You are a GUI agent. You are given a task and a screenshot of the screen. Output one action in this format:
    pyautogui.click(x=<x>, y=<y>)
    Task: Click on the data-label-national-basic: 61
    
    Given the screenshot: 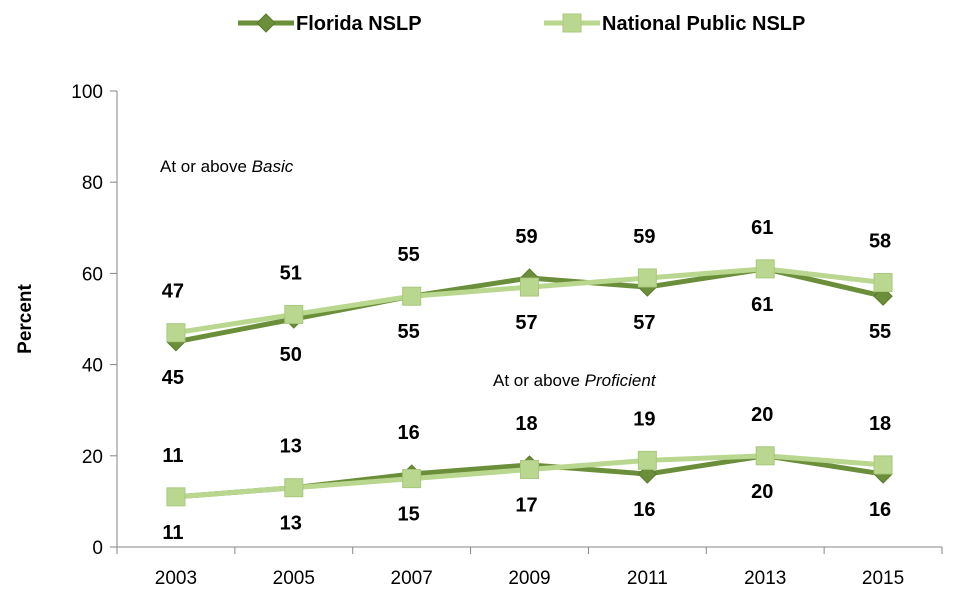 What is the action you would take?
    pyautogui.click(x=762, y=228)
    